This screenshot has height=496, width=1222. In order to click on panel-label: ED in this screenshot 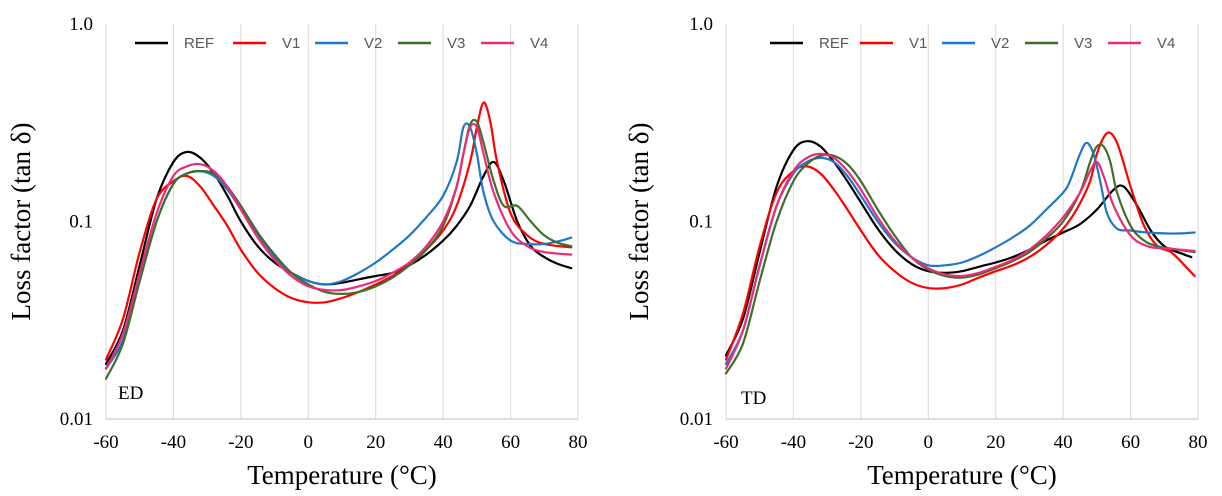, I will do `click(130, 393)`.